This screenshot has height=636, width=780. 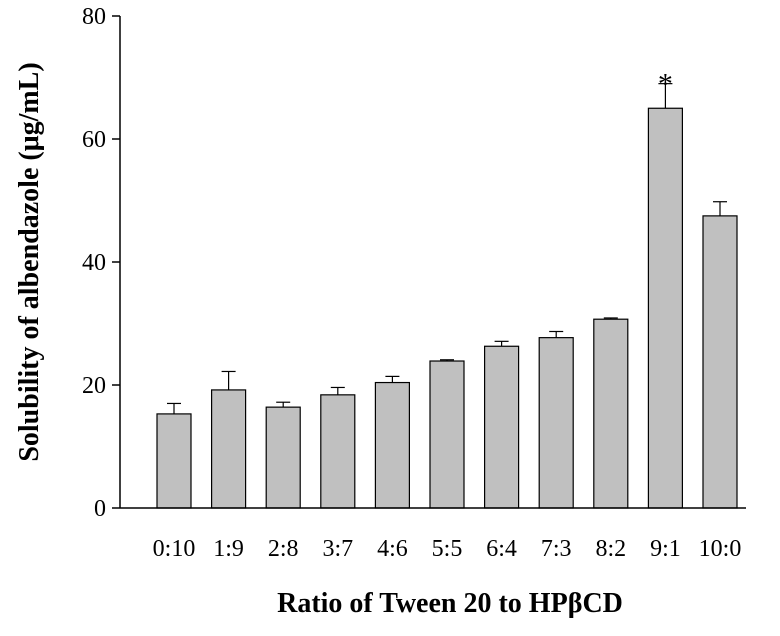 I want to click on x-axis-title: Ratio of Tween 20 to HPβCD, so click(x=450, y=603).